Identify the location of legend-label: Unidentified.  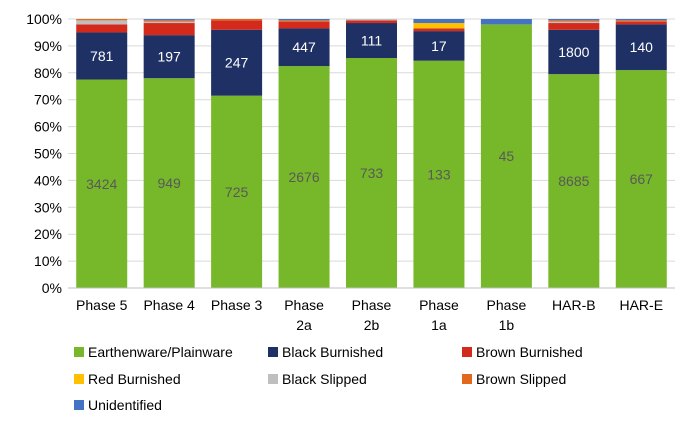
(125, 405).